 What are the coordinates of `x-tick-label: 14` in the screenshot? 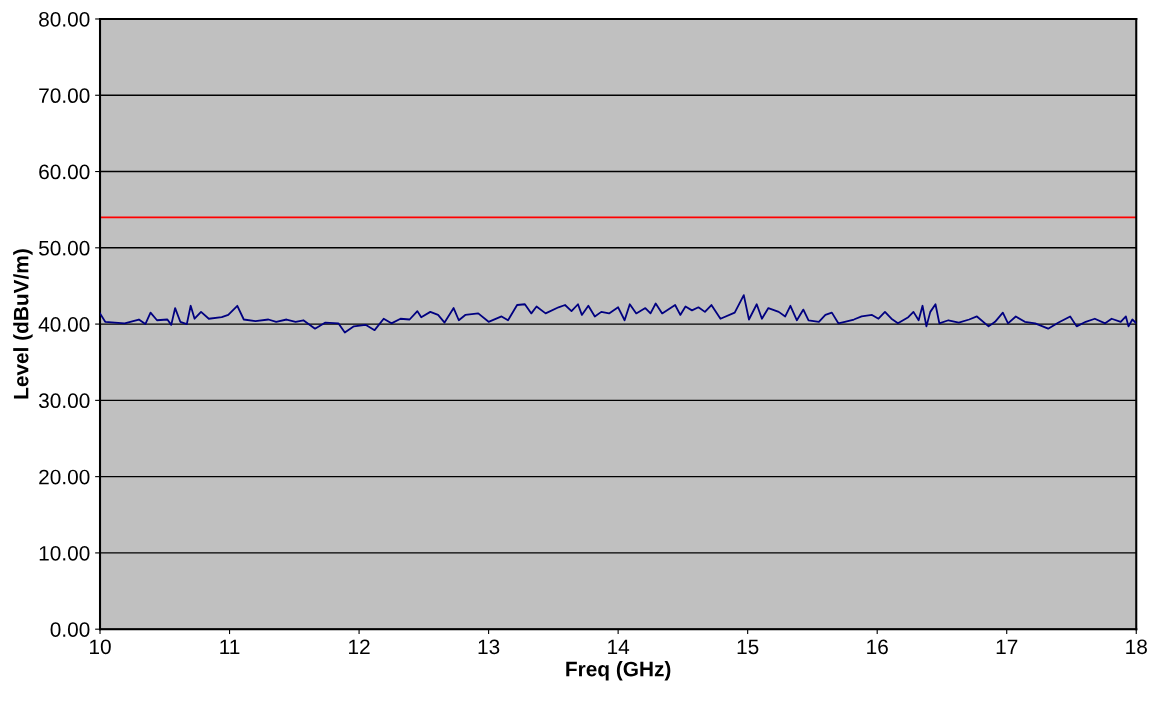 It's located at (619, 646).